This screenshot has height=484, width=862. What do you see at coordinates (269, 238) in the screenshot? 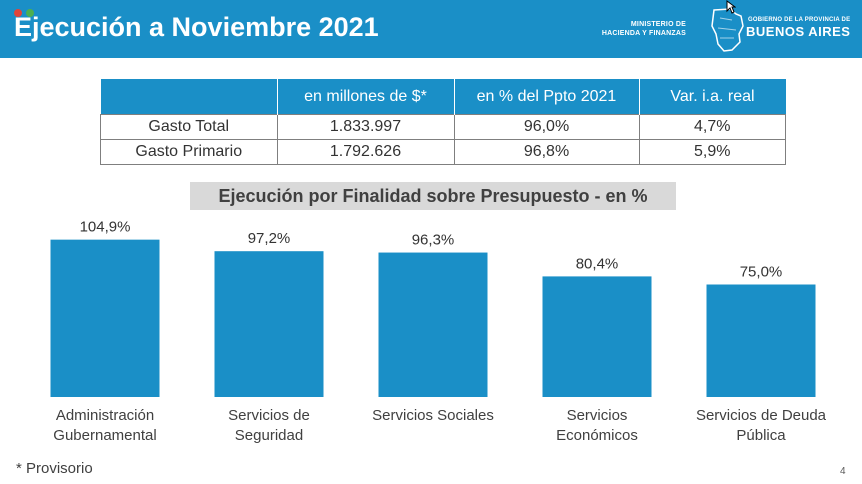
I see `value-label: 97,2%` at bounding box center [269, 238].